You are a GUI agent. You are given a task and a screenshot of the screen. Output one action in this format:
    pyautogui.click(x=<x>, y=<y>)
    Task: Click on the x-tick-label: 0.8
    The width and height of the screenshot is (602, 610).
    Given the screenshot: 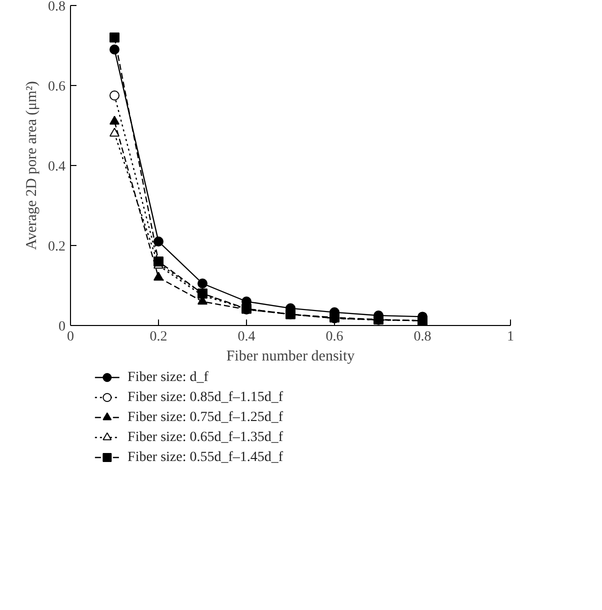 What is the action you would take?
    pyautogui.click(x=423, y=337)
    